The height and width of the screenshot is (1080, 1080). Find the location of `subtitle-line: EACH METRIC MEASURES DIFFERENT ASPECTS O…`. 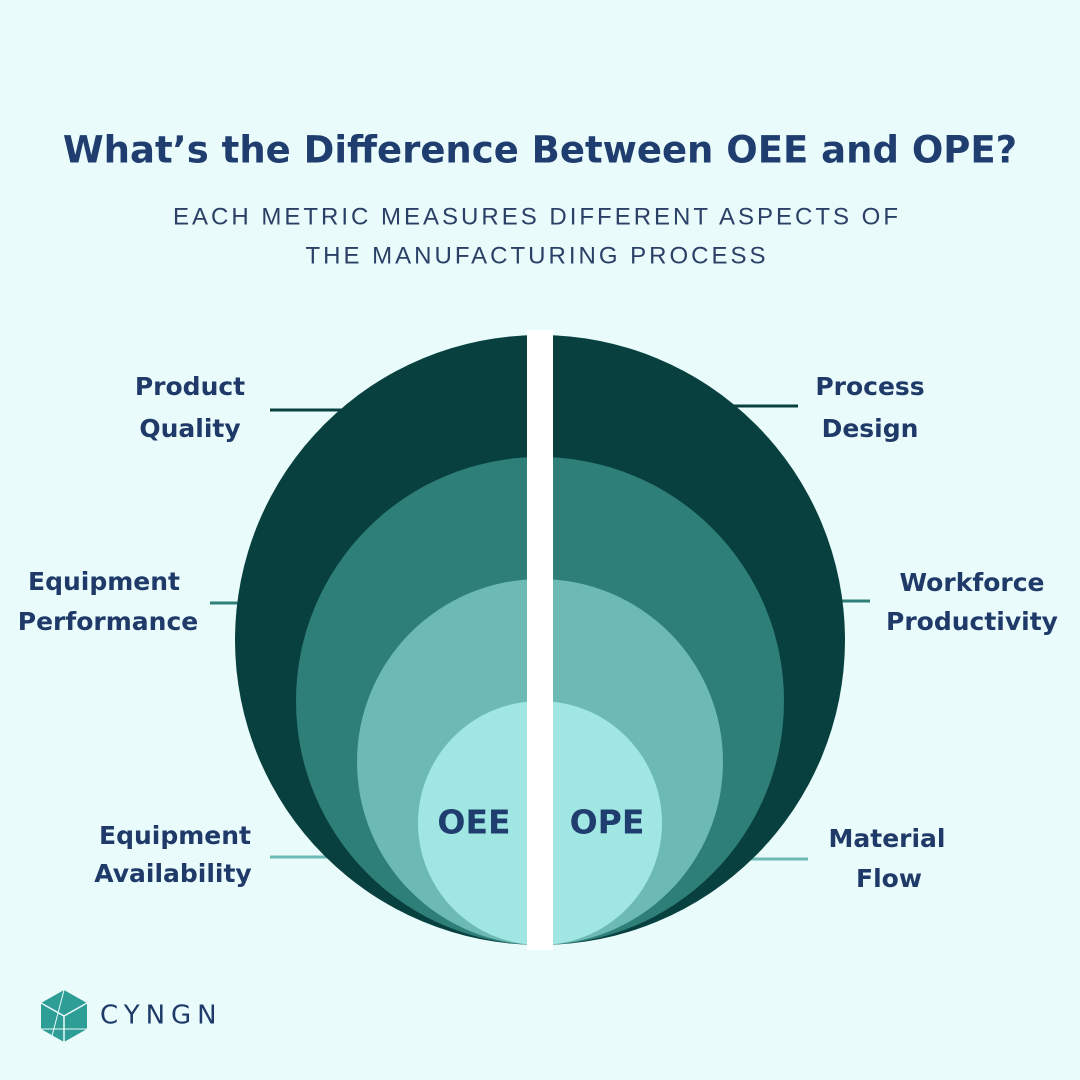

subtitle-line: EACH METRIC MEASURES DIFFERENT ASPECTS O… is located at coordinates (537, 216).